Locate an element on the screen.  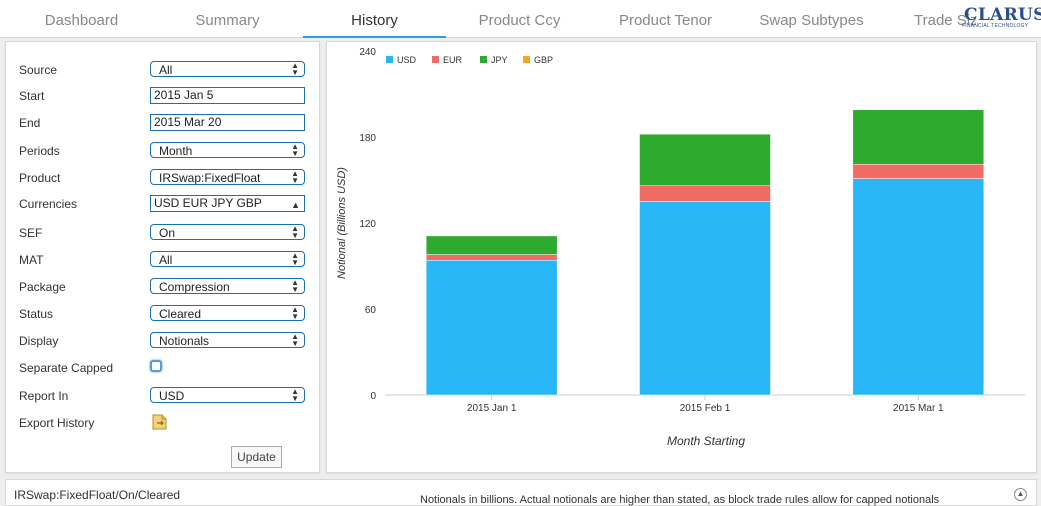
report-in-select: USD ▲ ▼ is located at coordinates (227, 395).